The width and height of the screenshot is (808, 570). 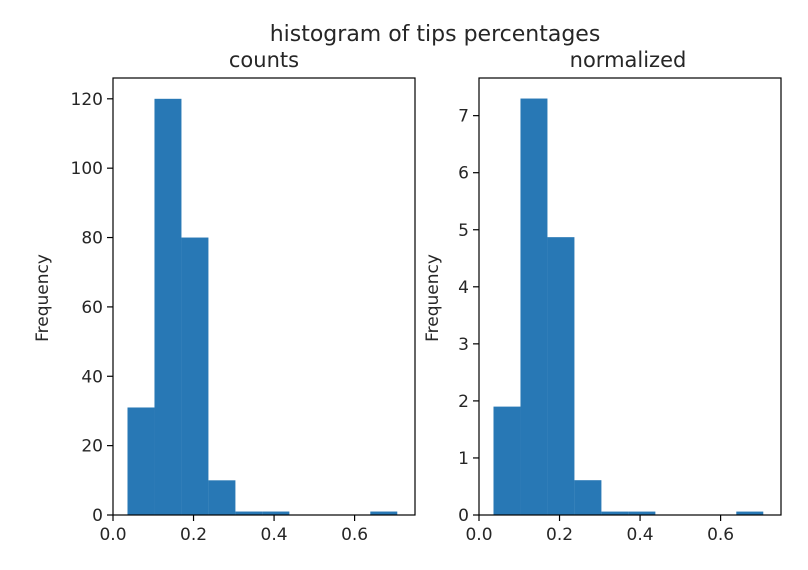 I want to click on y-tick-label: 2, so click(x=463, y=402).